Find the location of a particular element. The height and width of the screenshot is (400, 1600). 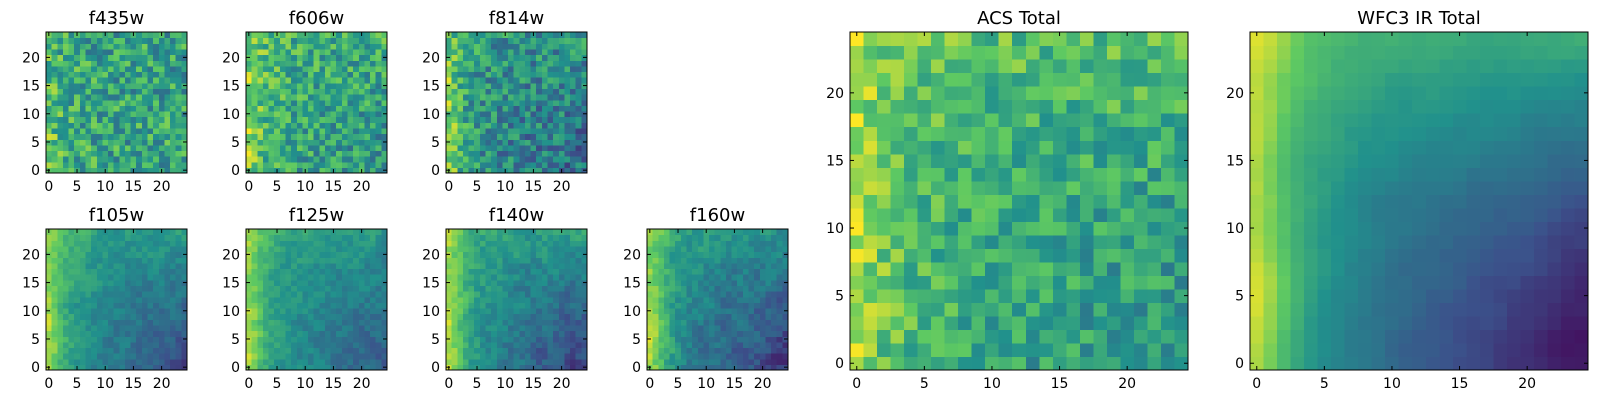

x-tick-label: 10 is located at coordinates (505, 187).